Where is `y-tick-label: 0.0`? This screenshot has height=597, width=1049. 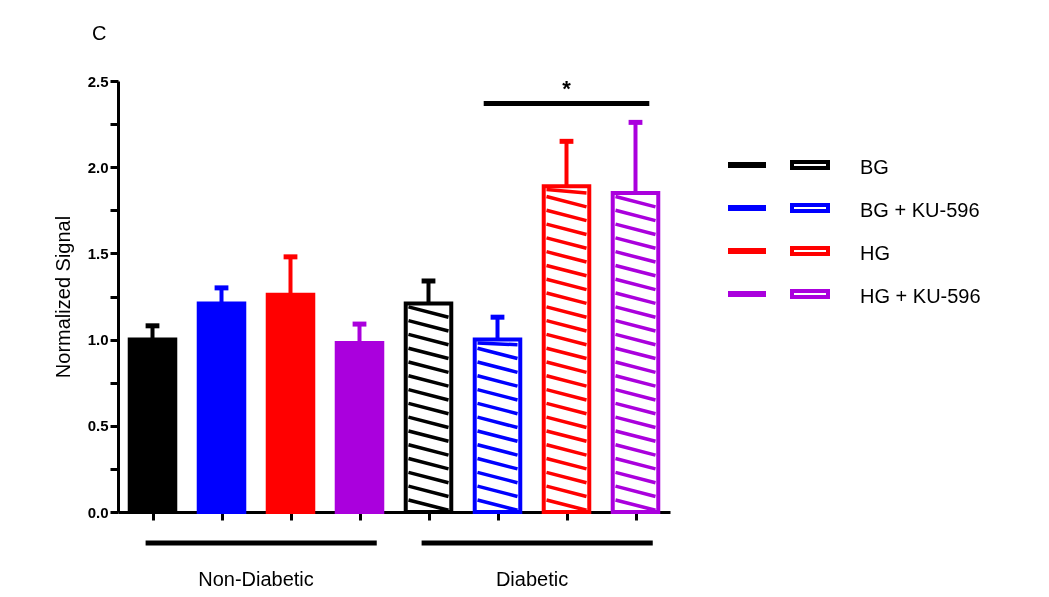
y-tick-label: 0.0 is located at coordinates (98, 512).